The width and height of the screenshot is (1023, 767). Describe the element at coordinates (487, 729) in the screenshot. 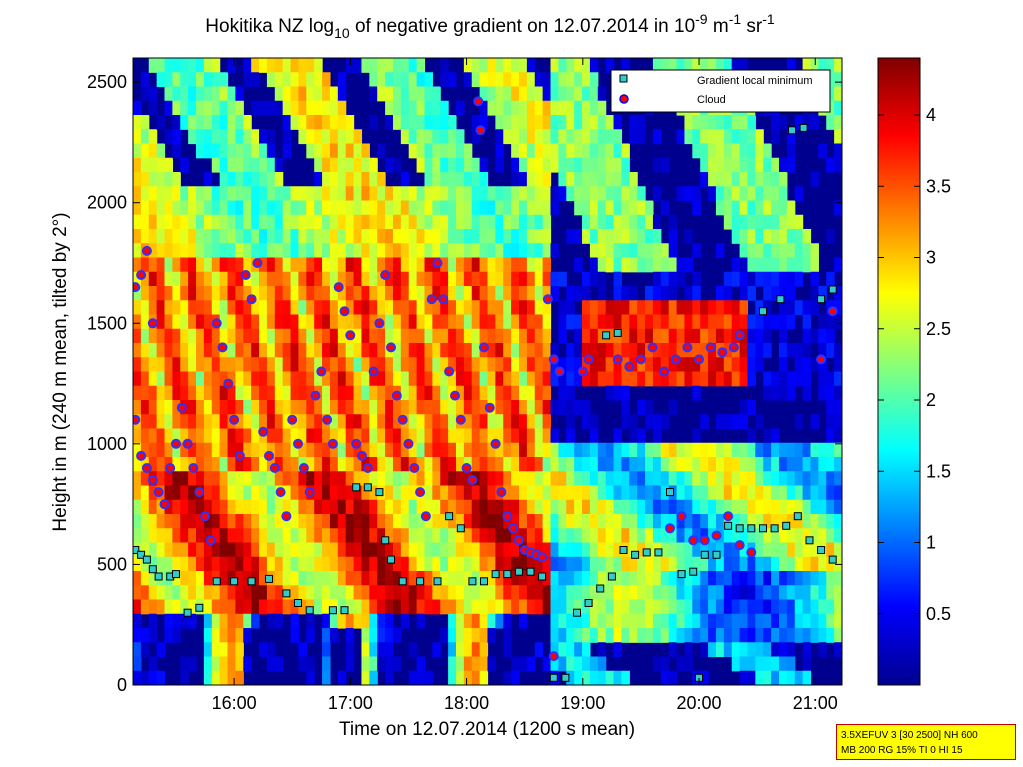

I see `x-axis-label: Time on 12.07.2014 (1200 s mean)` at that location.